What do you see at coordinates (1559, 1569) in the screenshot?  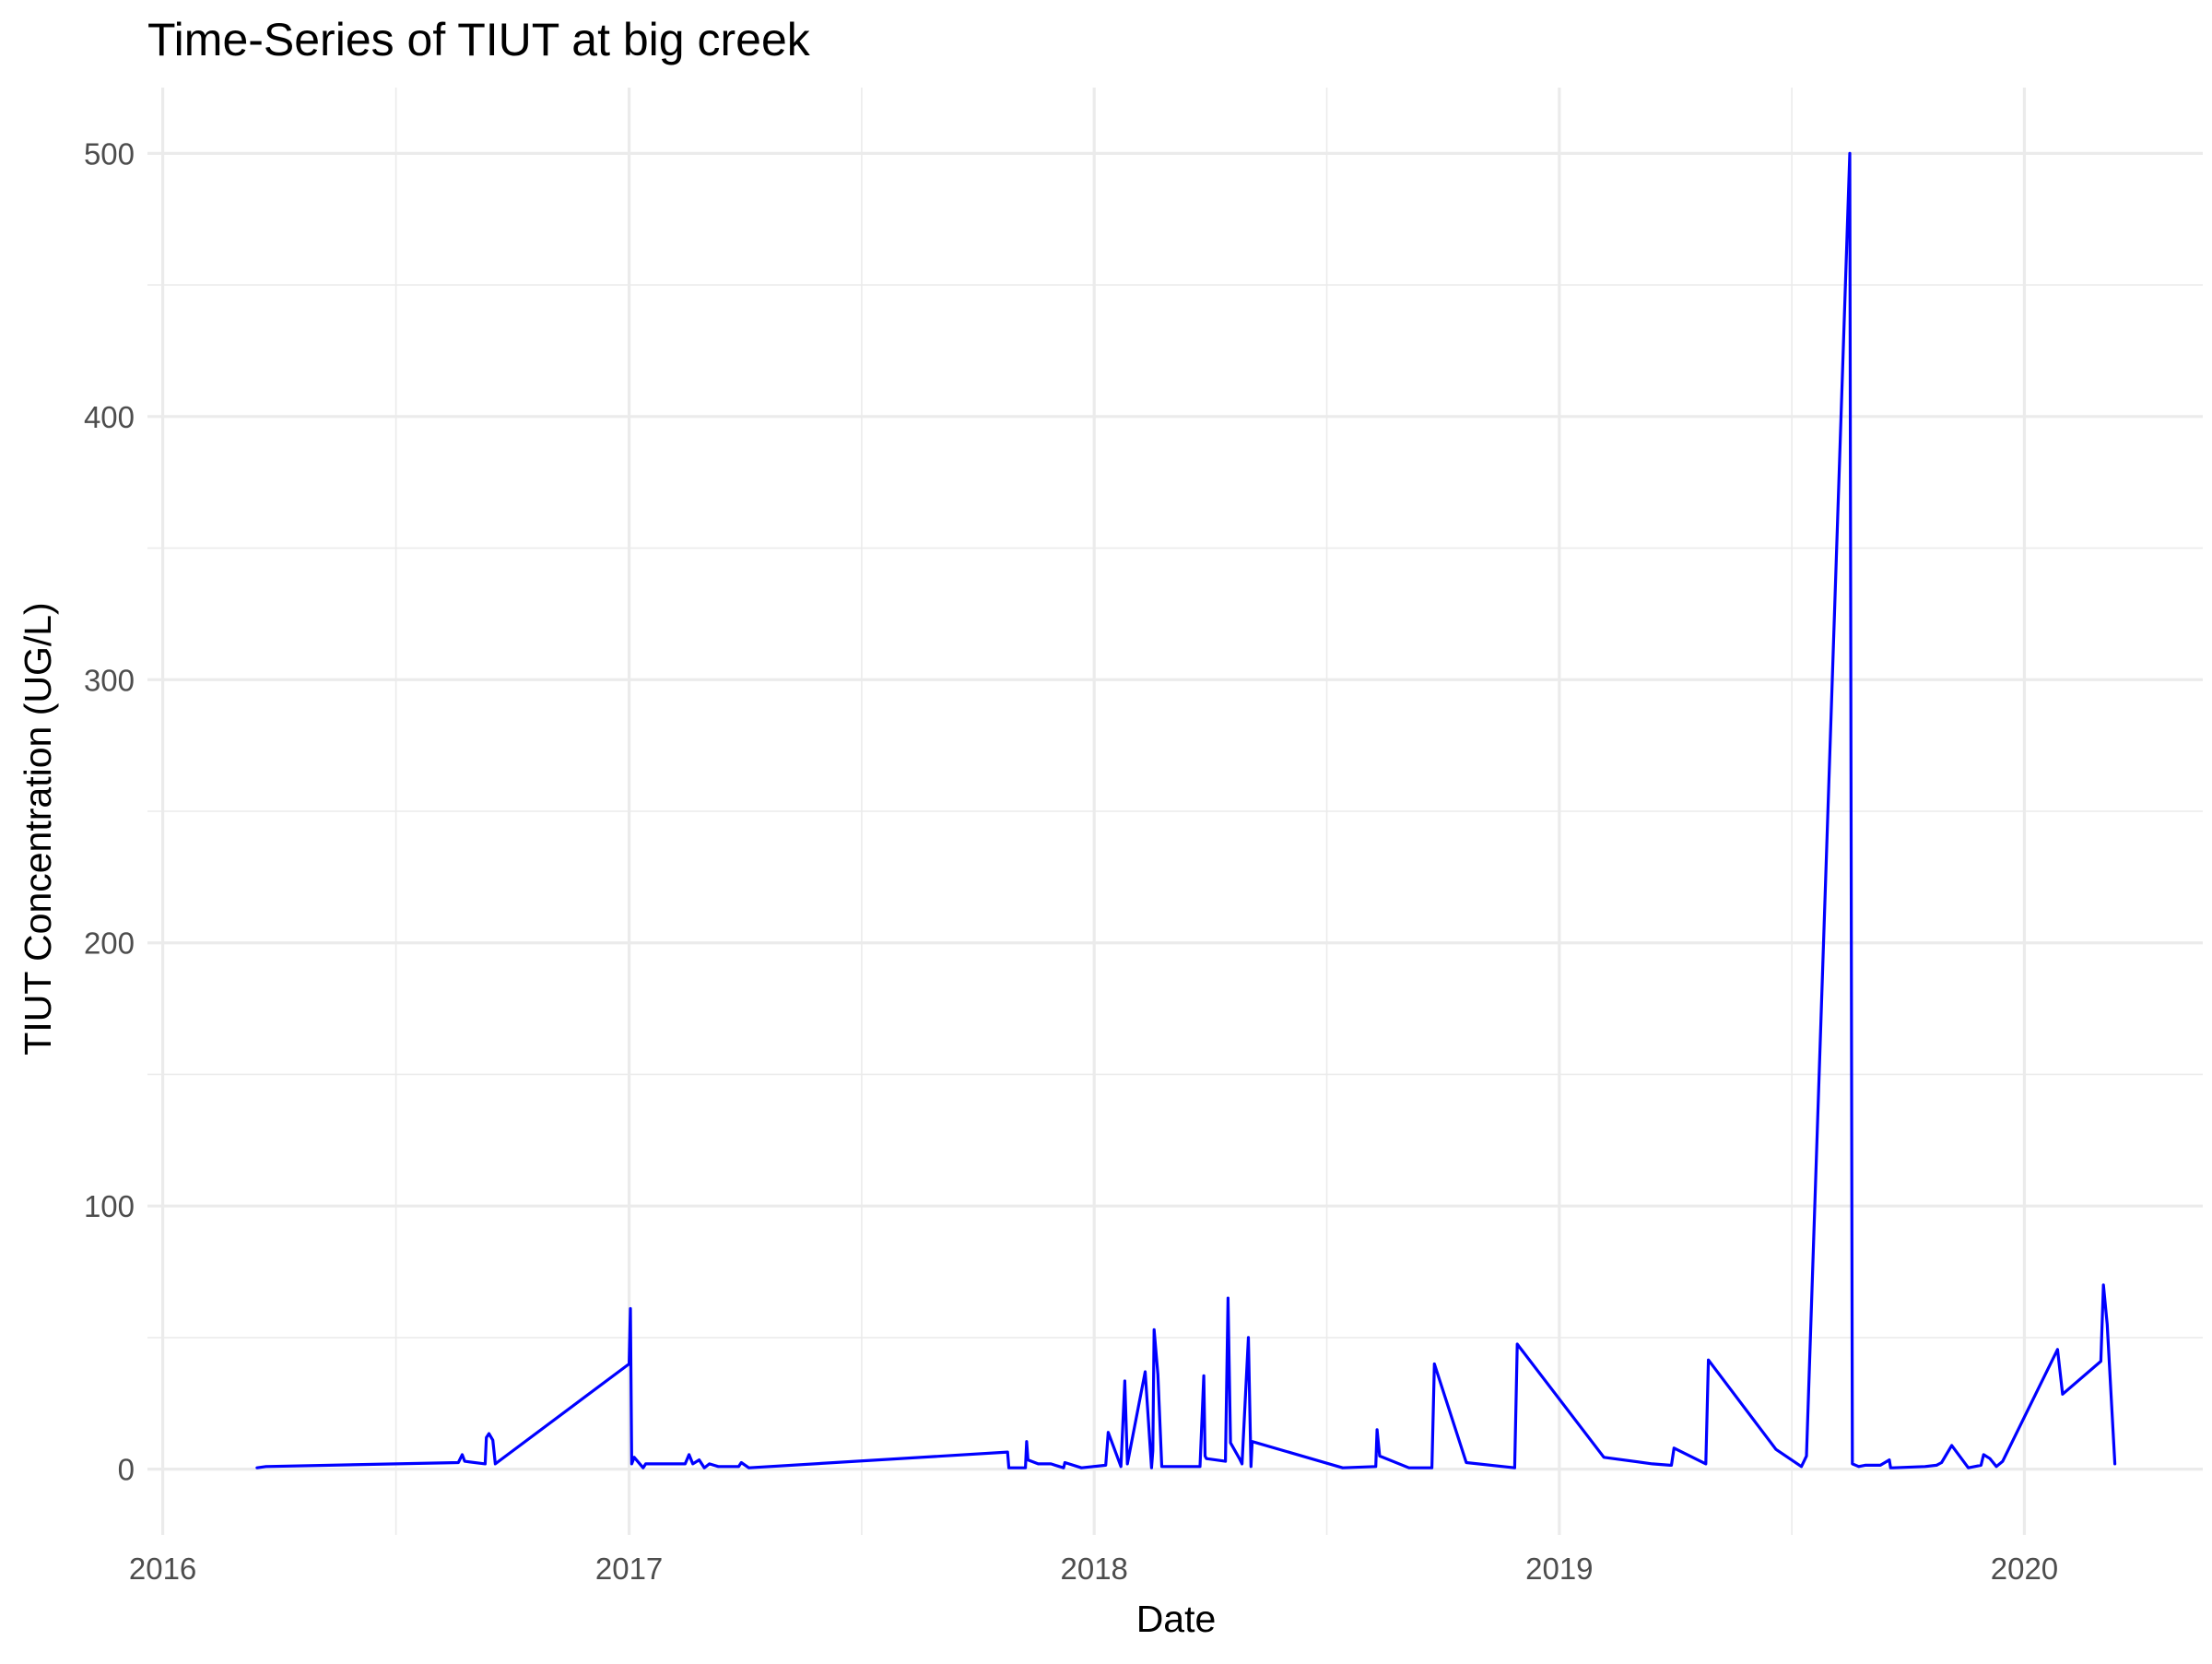 I see `x-tick-label: 2019` at bounding box center [1559, 1569].